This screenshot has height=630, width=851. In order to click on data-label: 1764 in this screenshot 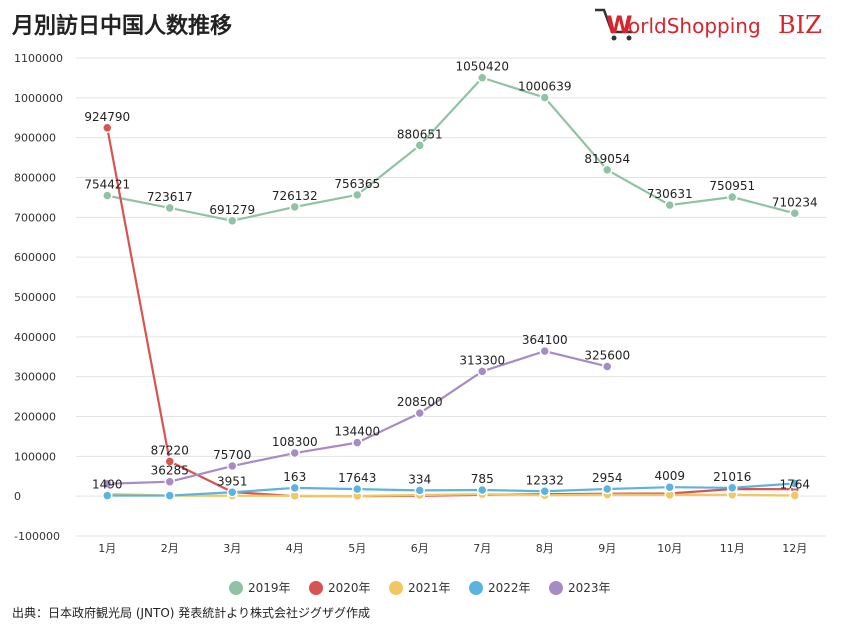, I will do `click(794, 484)`.